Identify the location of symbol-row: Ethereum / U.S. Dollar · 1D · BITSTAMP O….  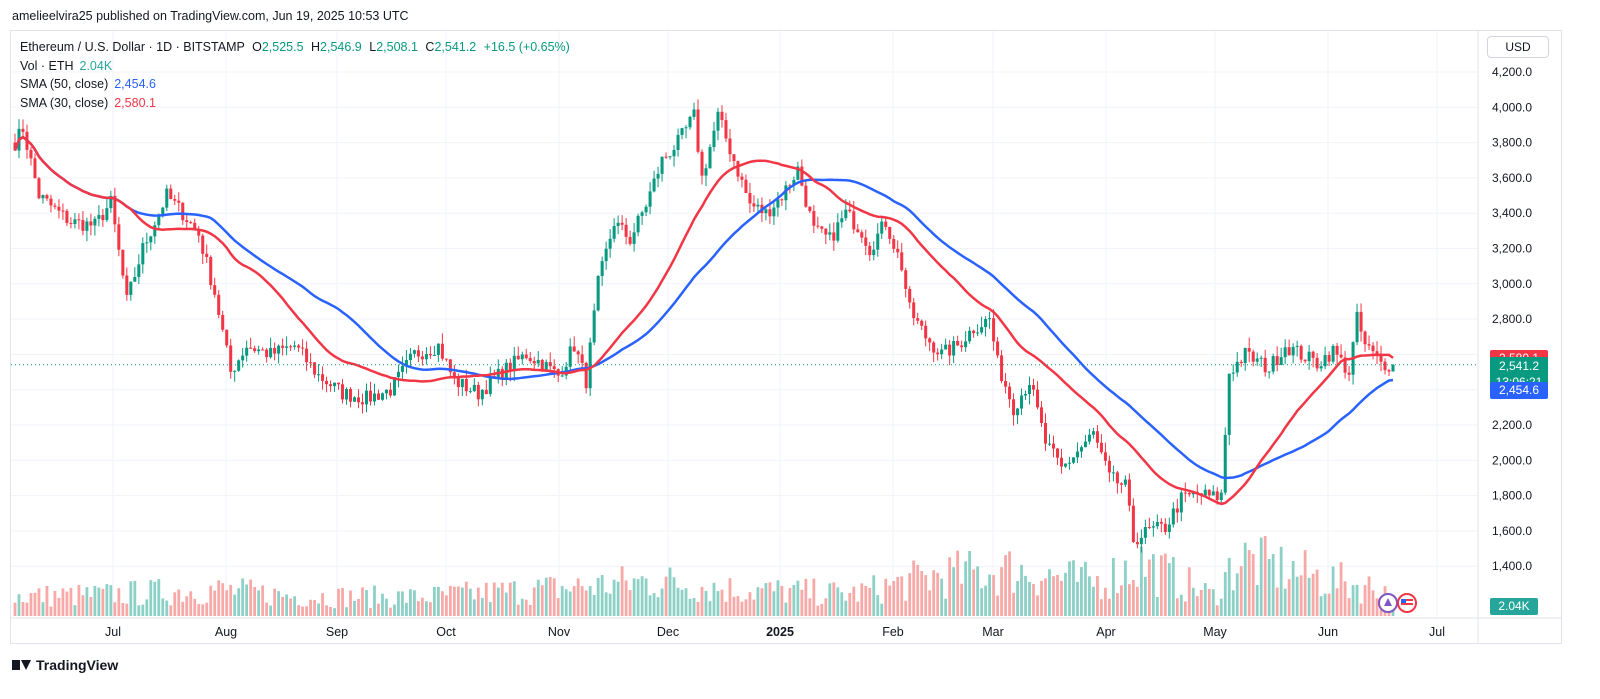
(295, 47).